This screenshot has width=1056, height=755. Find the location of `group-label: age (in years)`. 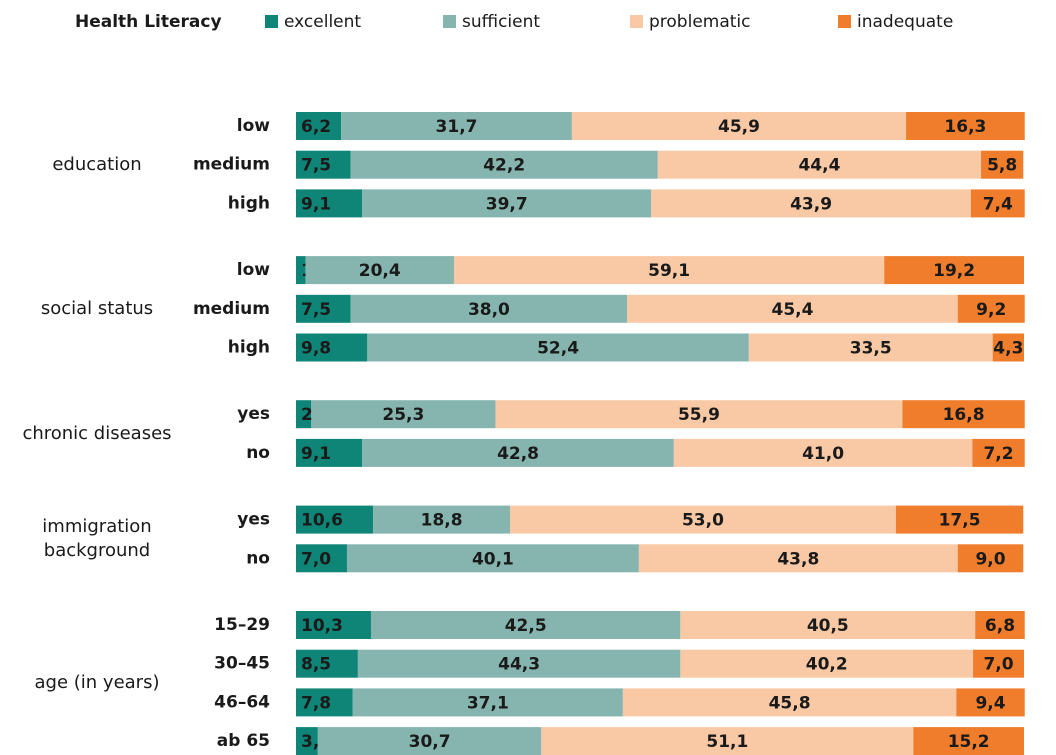

group-label: age (in years) is located at coordinates (97, 683).